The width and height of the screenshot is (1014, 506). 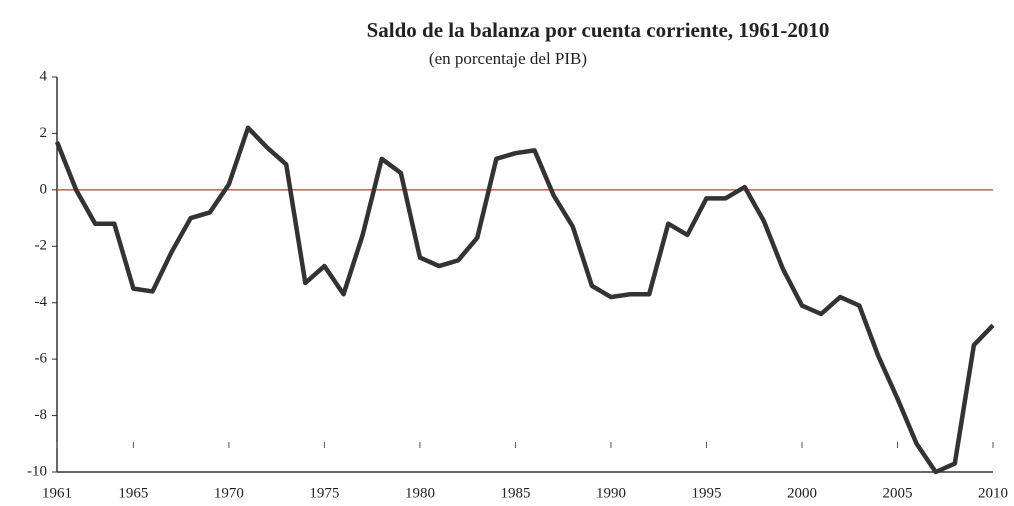 What do you see at coordinates (41, 302) in the screenshot?
I see `y-tick-label: -4` at bounding box center [41, 302].